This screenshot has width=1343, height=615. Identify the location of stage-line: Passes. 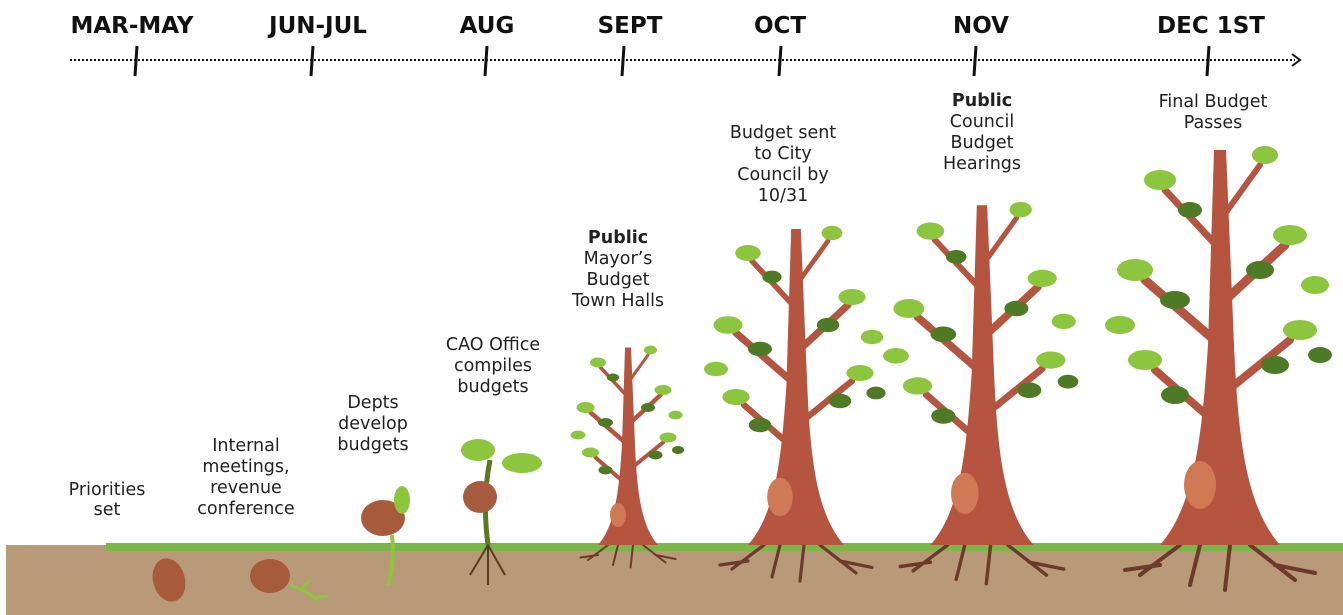
(1213, 123).